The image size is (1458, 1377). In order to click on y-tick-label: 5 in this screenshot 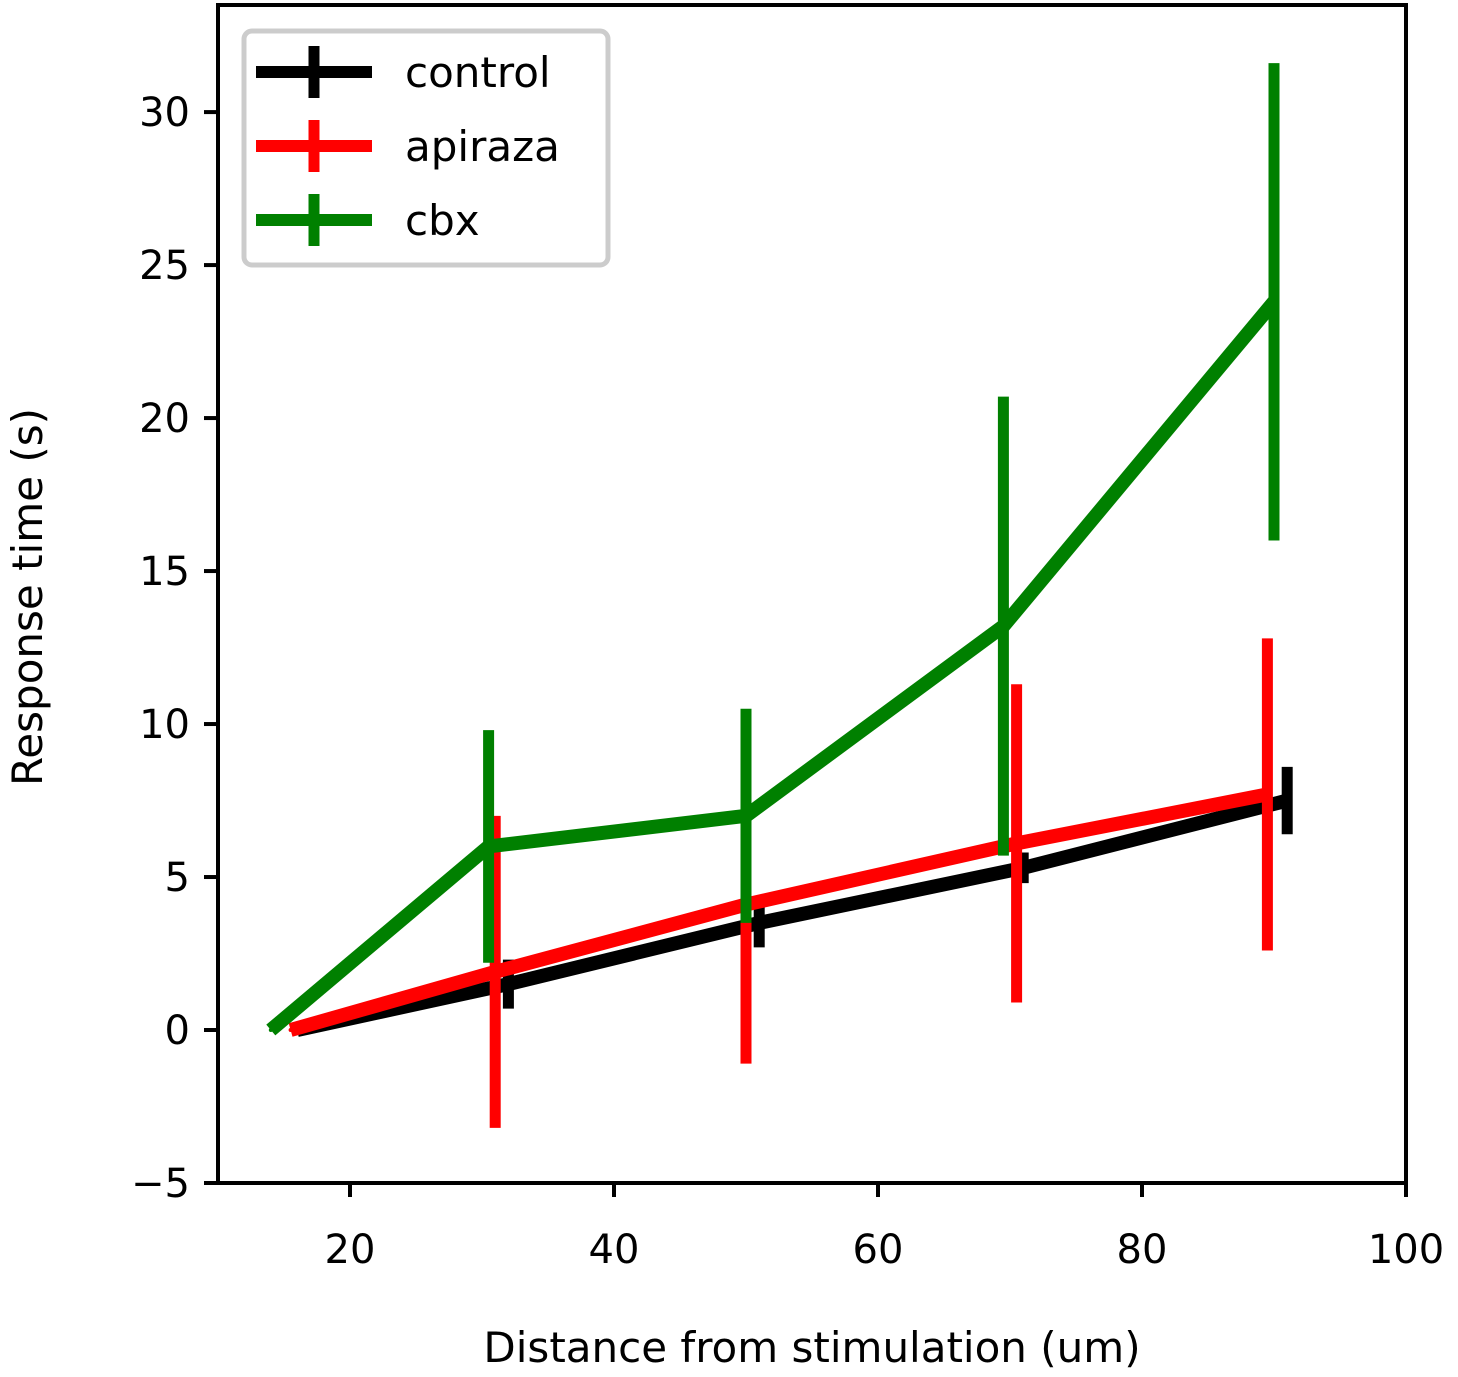, I will do `click(177, 878)`.